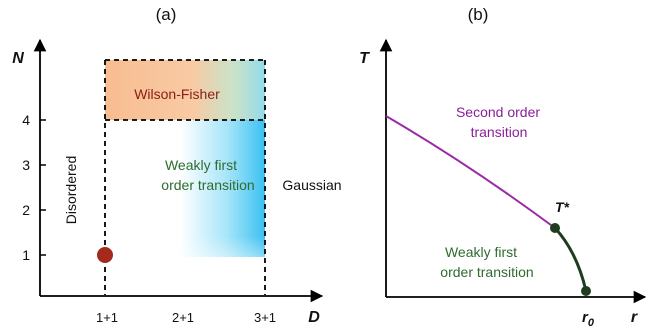 Image resolution: width=662 pixels, height=335 pixels. Describe the element at coordinates (71, 190) in the screenshot. I see `label-disordered: Disordered` at that location.